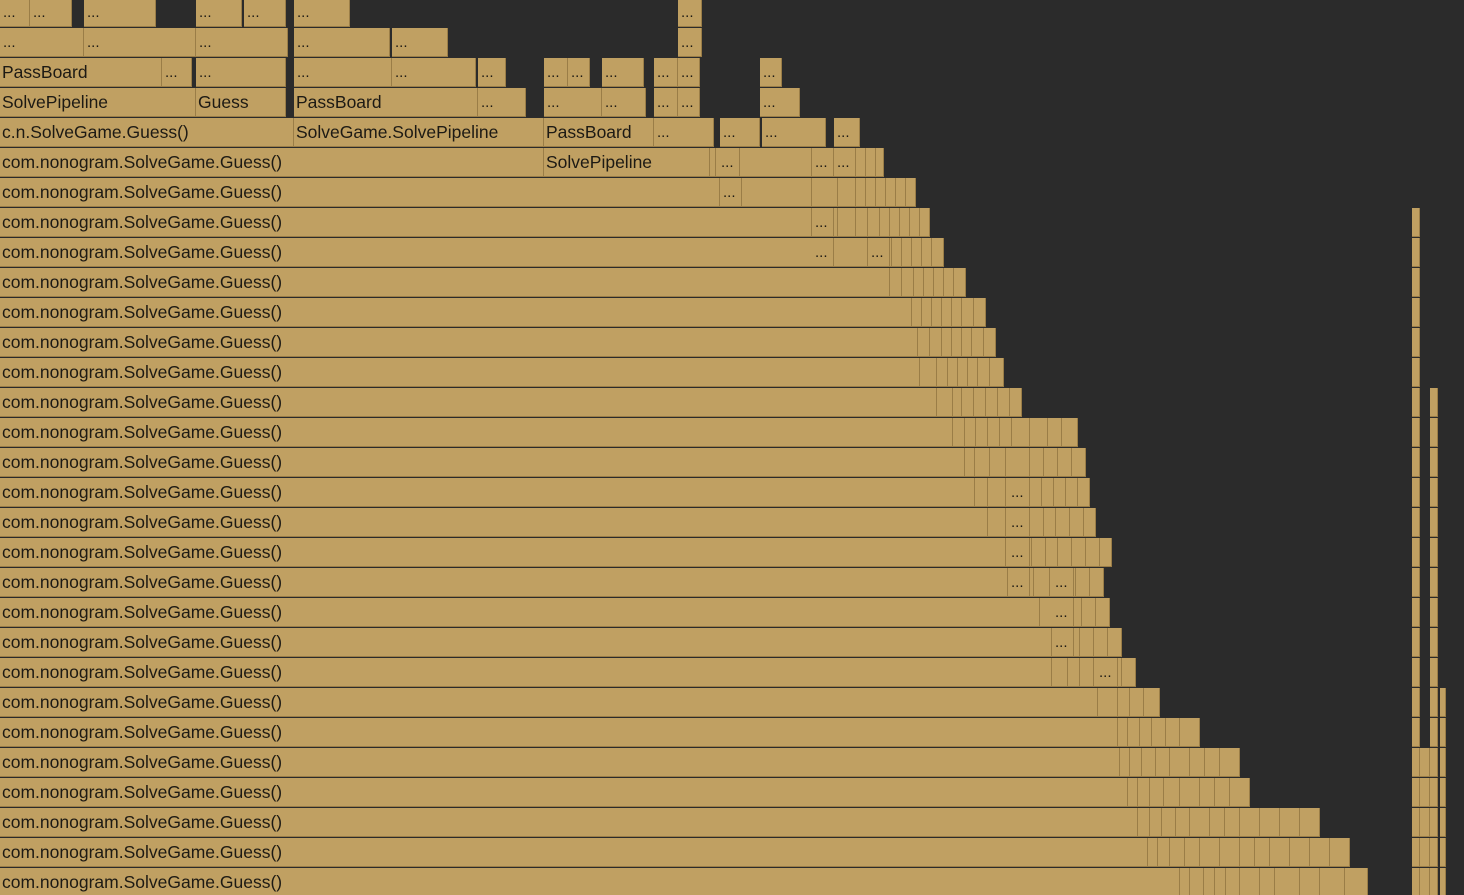 The height and width of the screenshot is (895, 1464). Describe the element at coordinates (147, 132) in the screenshot. I see `stack-frame: c.n.SolveGame.Guess()` at that location.